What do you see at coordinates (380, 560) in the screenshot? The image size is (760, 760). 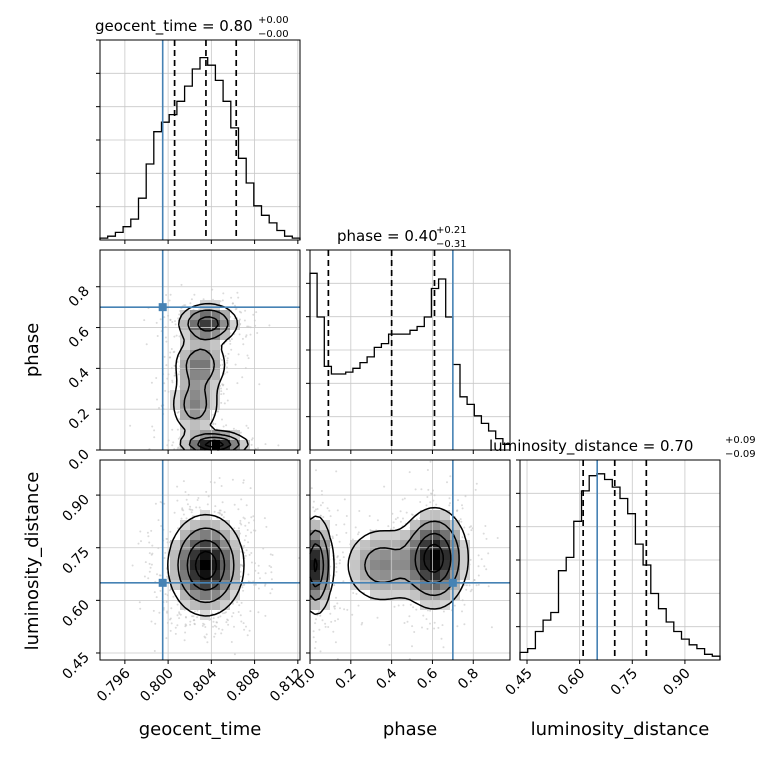 I see `contour-line` at bounding box center [380, 560].